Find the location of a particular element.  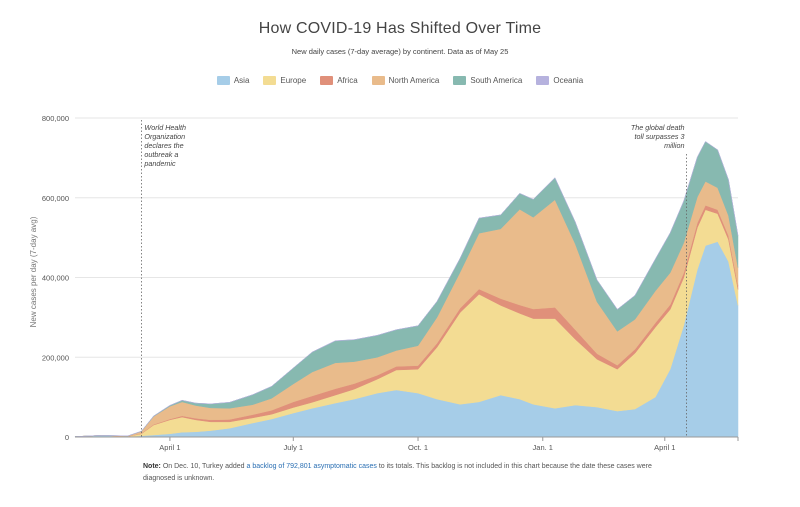

legend-item-africa: Africa is located at coordinates (339, 80).